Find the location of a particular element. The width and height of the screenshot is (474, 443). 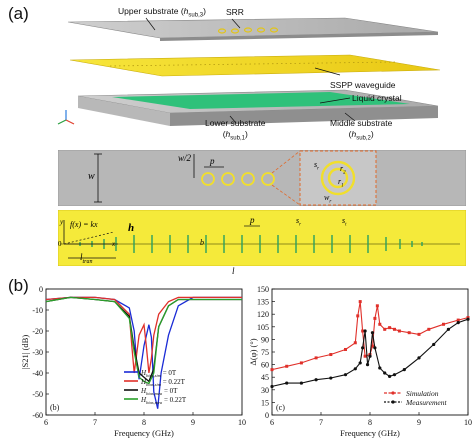

legend-label: Hbias,mea = 0T is located at coordinates (159, 392).